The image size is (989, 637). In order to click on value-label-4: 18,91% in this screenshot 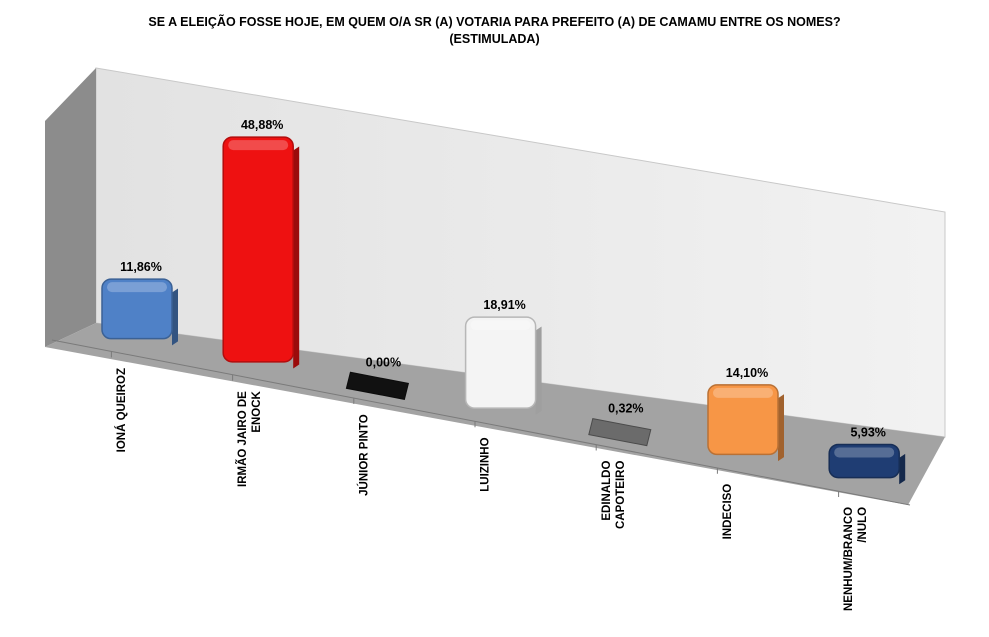, I will do `click(504, 305)`.